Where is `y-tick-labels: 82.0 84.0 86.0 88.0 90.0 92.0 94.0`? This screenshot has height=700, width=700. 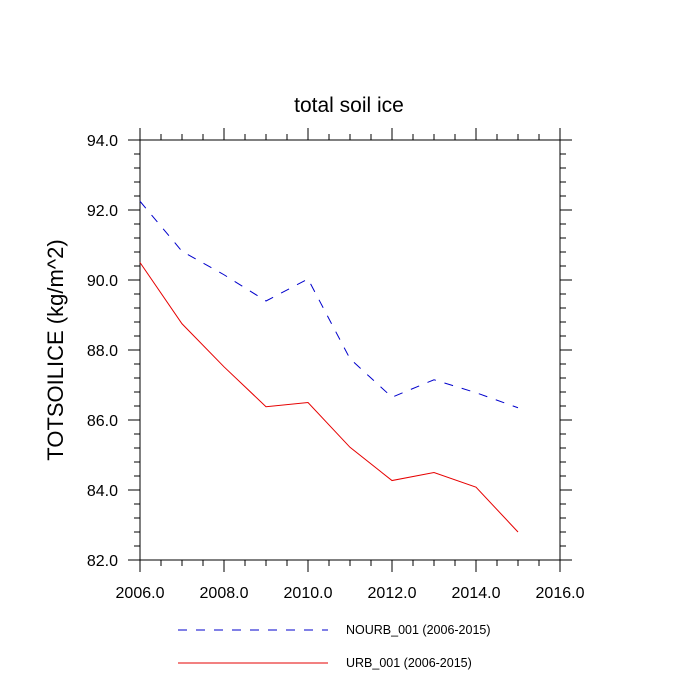
y-tick-labels: 82.0 84.0 86.0 88.0 90.0 92.0 94.0 is located at coordinates (102, 351).